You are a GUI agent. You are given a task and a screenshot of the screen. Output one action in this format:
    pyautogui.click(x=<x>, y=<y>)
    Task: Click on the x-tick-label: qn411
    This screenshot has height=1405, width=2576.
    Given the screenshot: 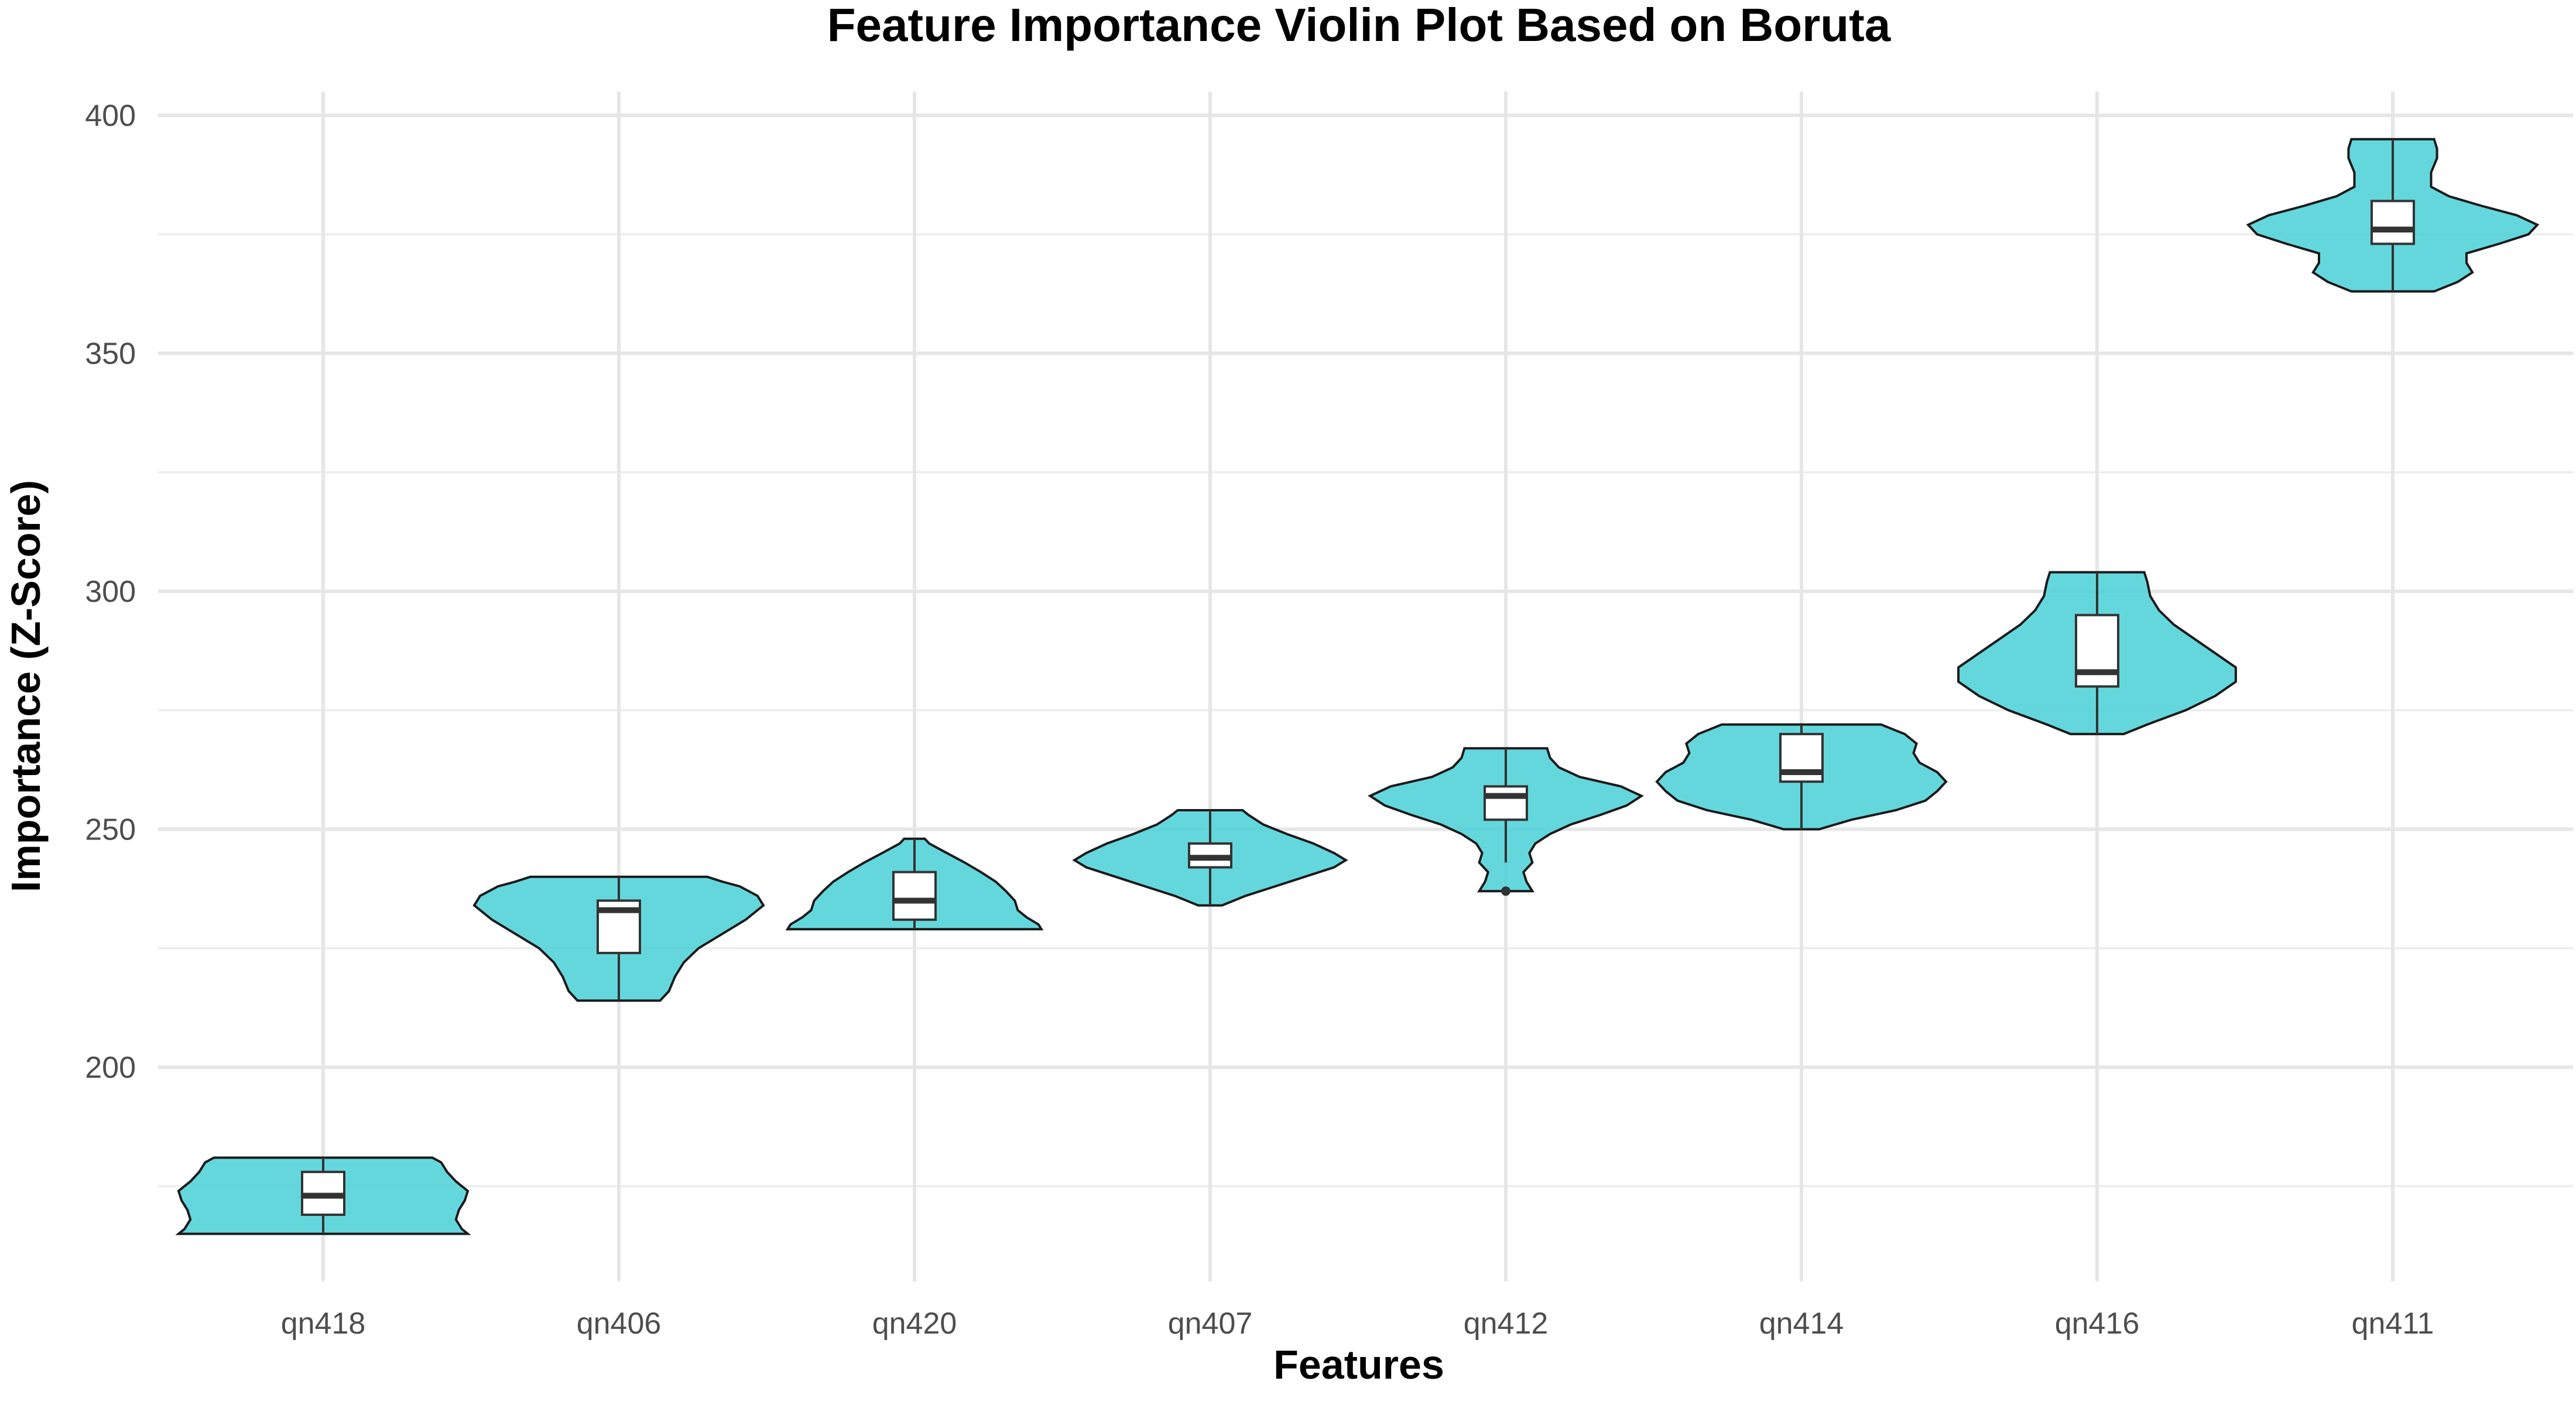 What is the action you would take?
    pyautogui.click(x=2393, y=1324)
    